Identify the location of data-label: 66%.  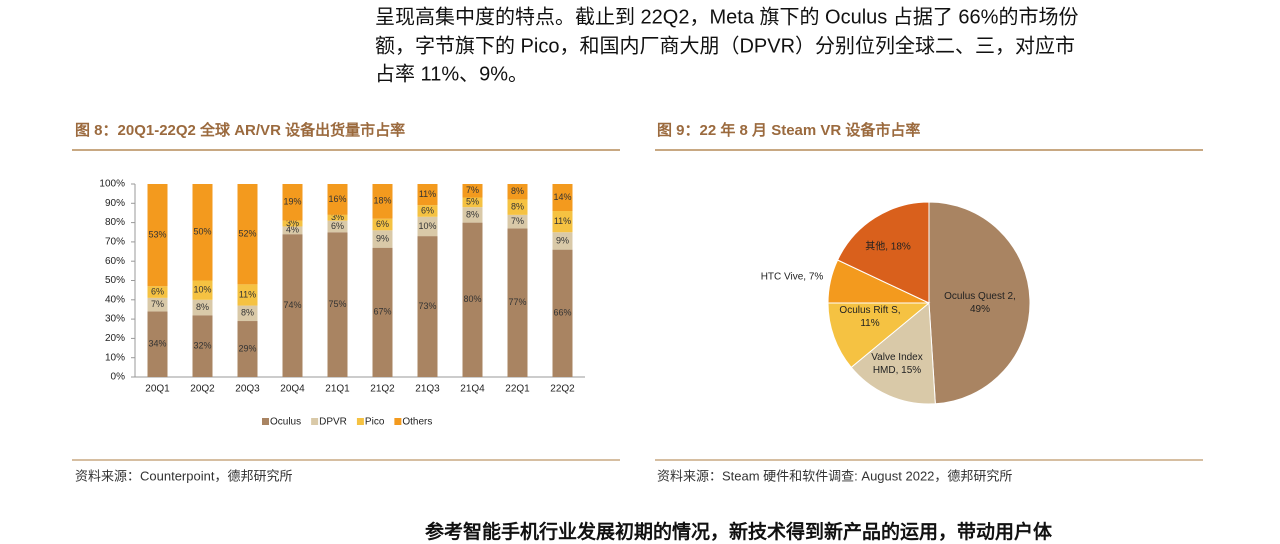
(562, 313).